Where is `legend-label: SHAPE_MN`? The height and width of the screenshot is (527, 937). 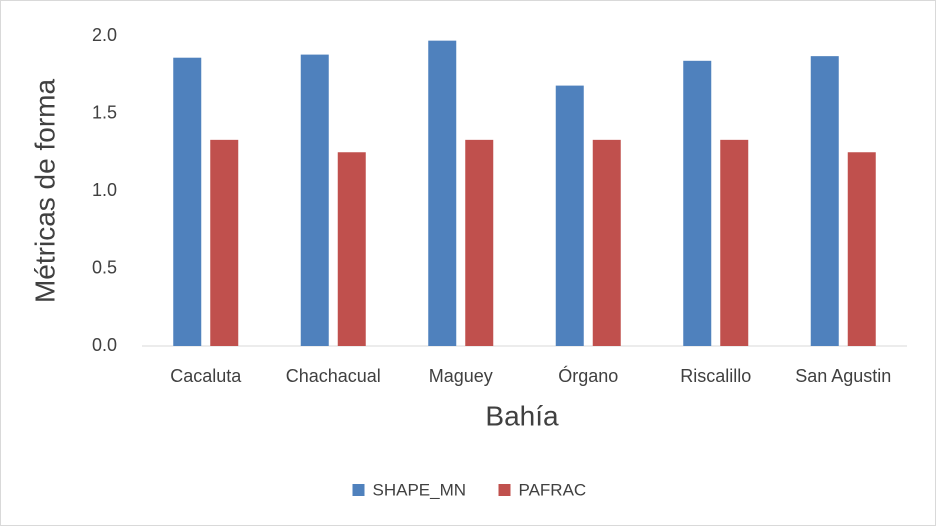
legend-label: SHAPE_MN is located at coordinates (420, 489).